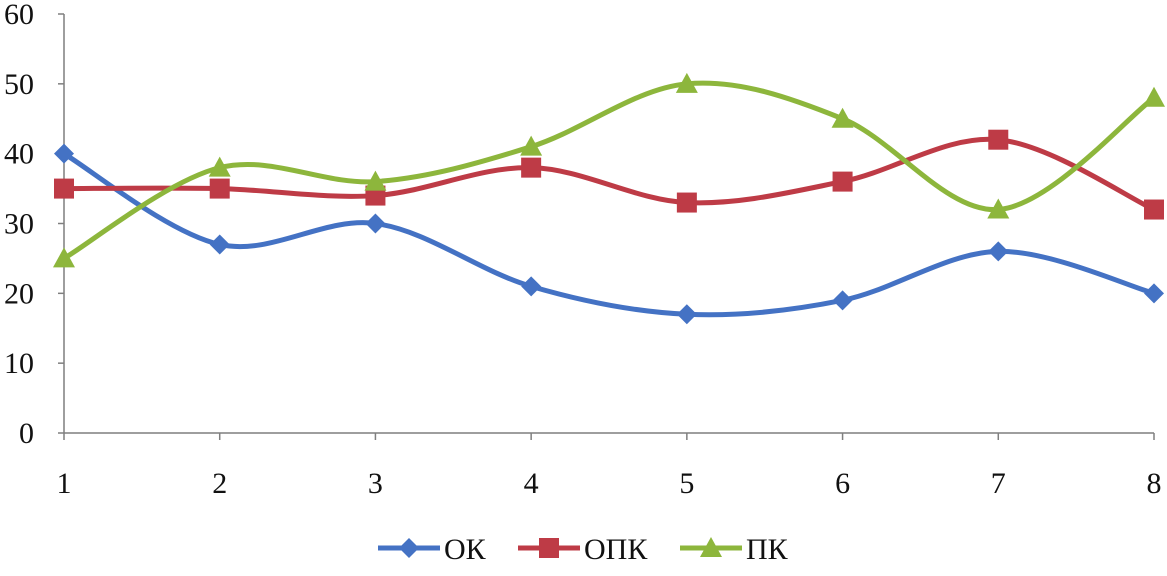  I want to click on y-tick-label: 0, so click(26, 433).